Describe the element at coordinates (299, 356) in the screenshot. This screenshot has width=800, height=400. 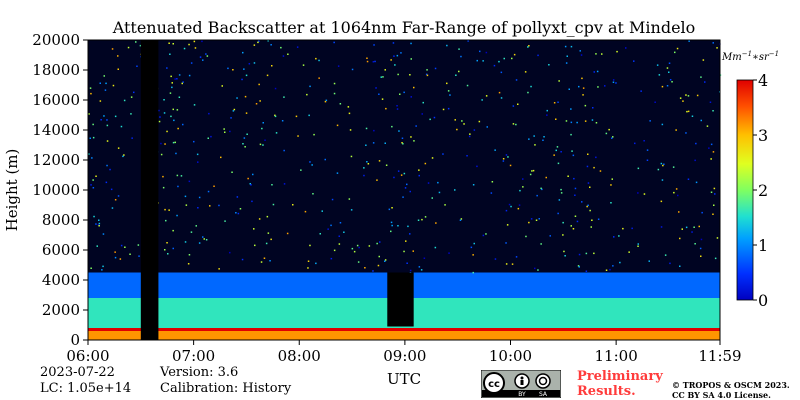
I see `x-tick-label-2: 08:00` at that location.